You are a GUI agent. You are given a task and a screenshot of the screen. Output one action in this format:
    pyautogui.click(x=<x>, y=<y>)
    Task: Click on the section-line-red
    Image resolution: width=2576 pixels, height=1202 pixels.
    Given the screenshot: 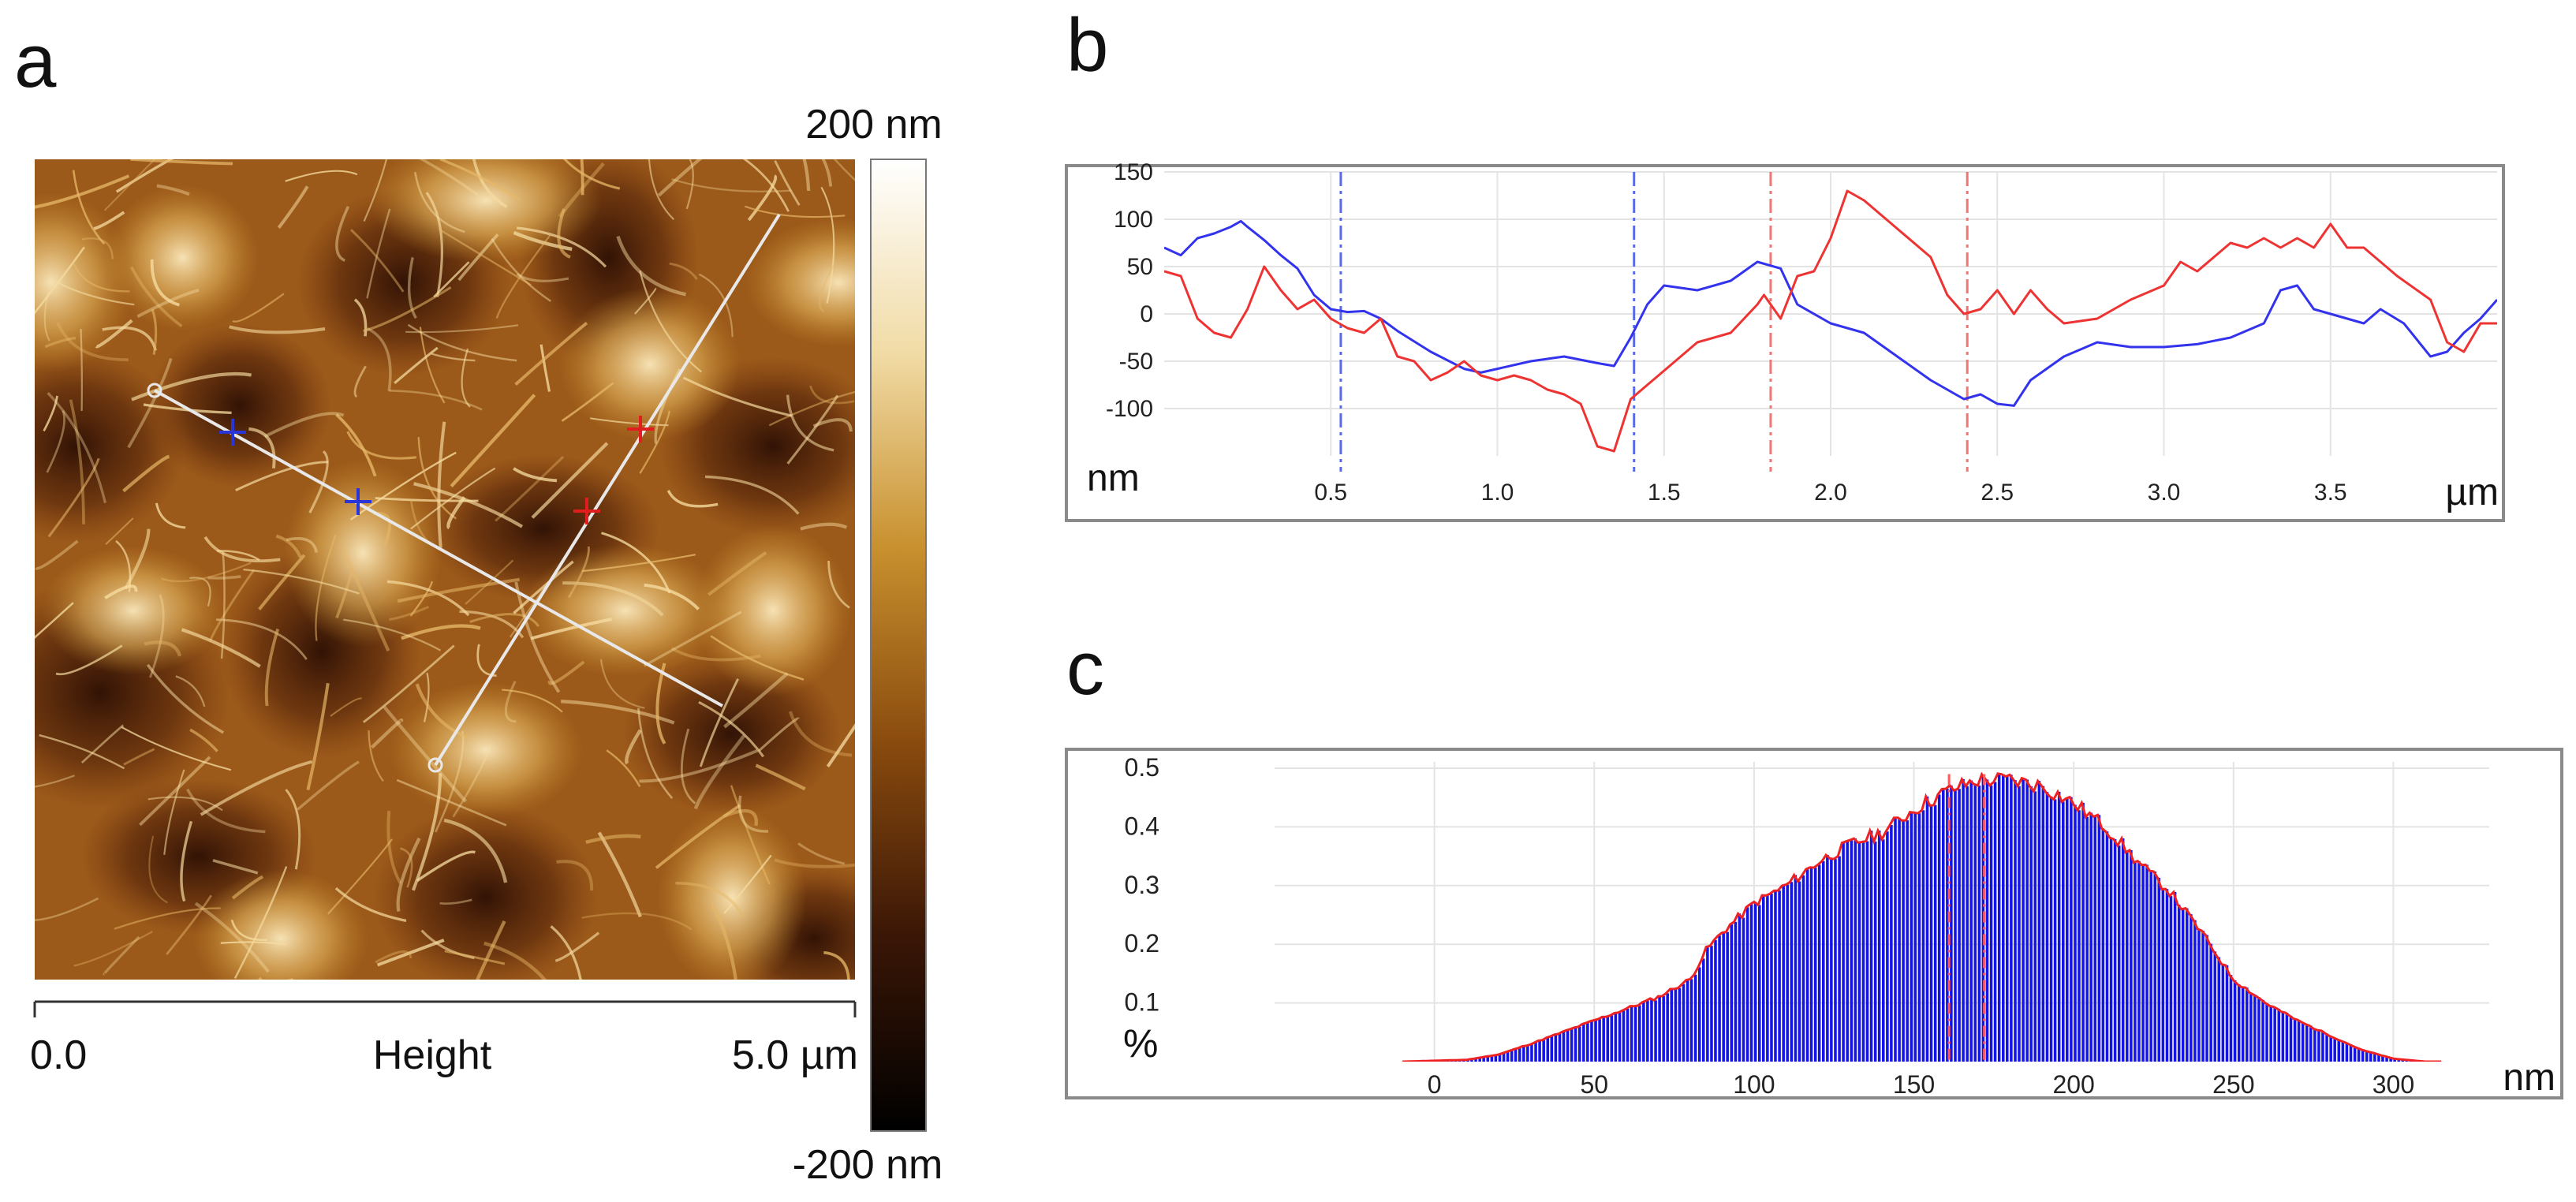 What is the action you would take?
    pyautogui.click(x=607, y=490)
    